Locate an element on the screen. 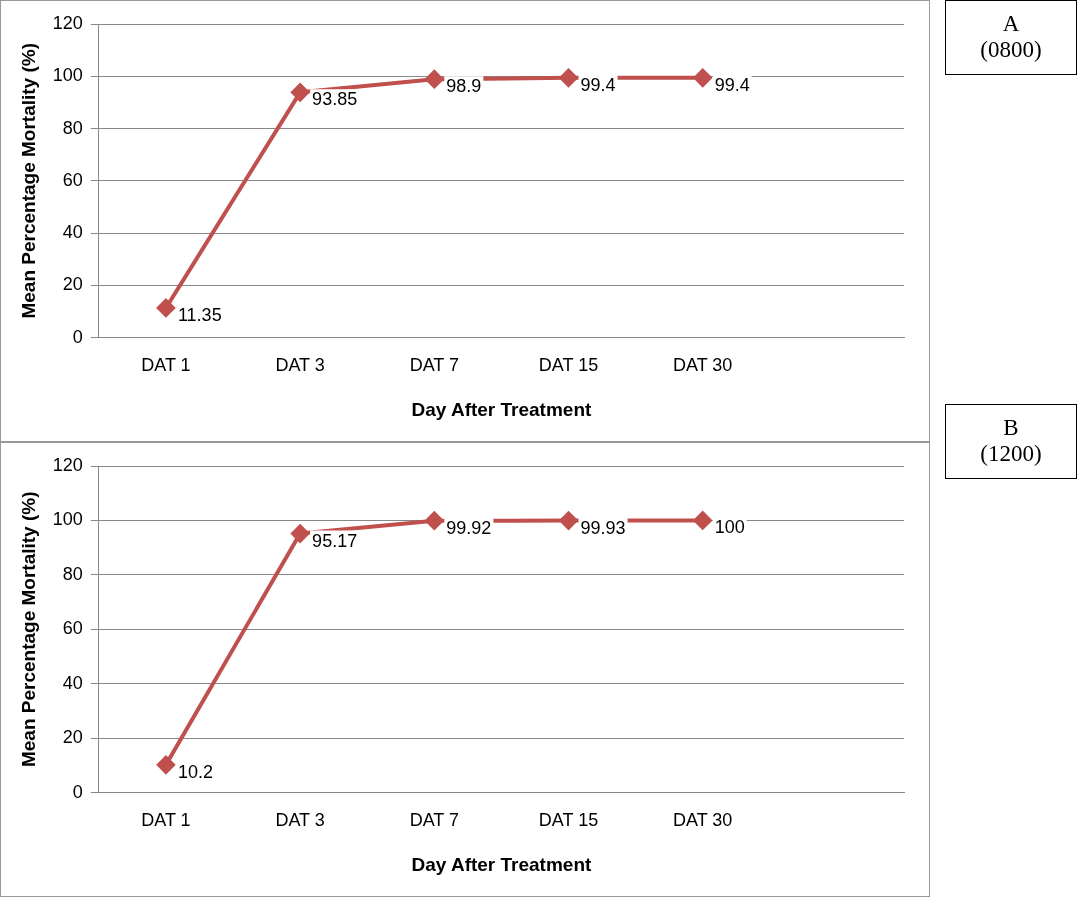  data-label: 11.35 is located at coordinates (199, 314).